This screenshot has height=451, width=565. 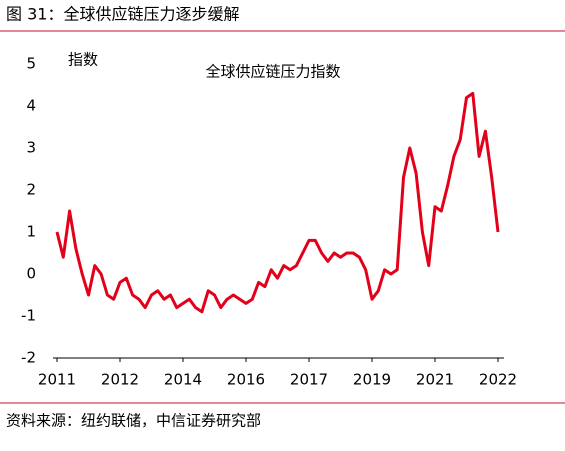 I want to click on y-tick-label: 0, so click(x=31, y=274).